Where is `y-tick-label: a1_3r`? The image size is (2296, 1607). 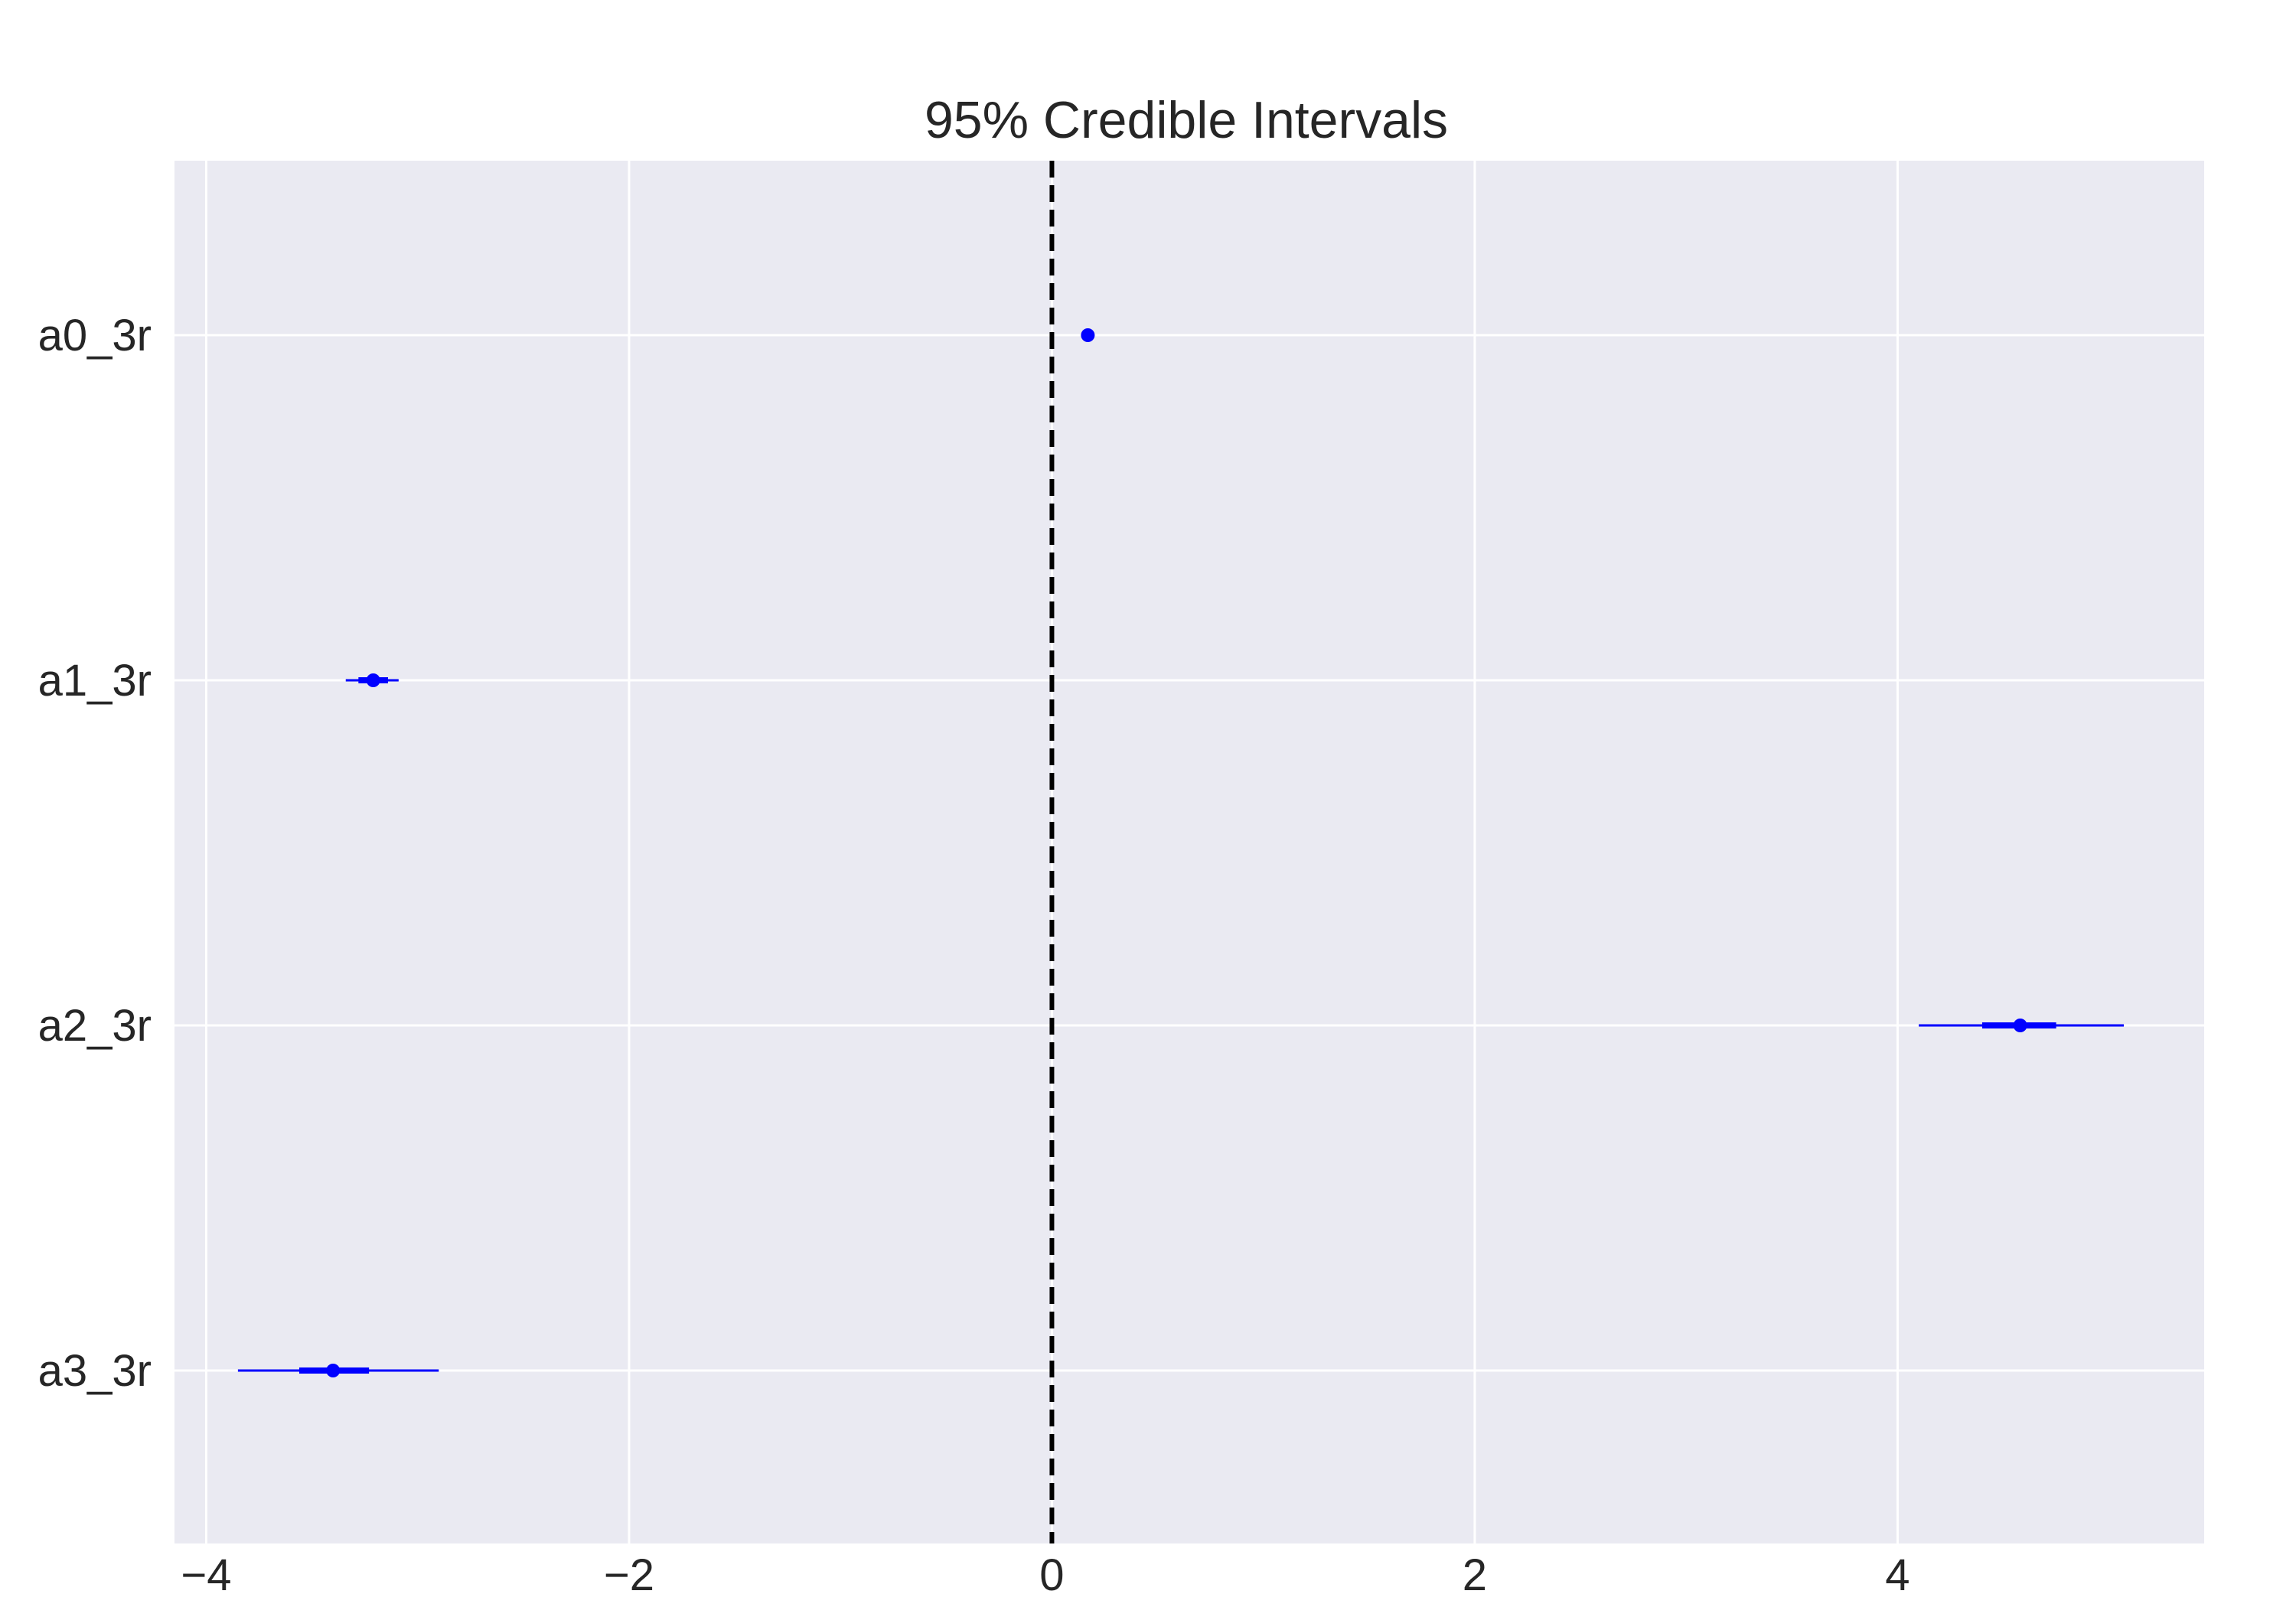
y-tick-label: a1_3r is located at coordinates (95, 681).